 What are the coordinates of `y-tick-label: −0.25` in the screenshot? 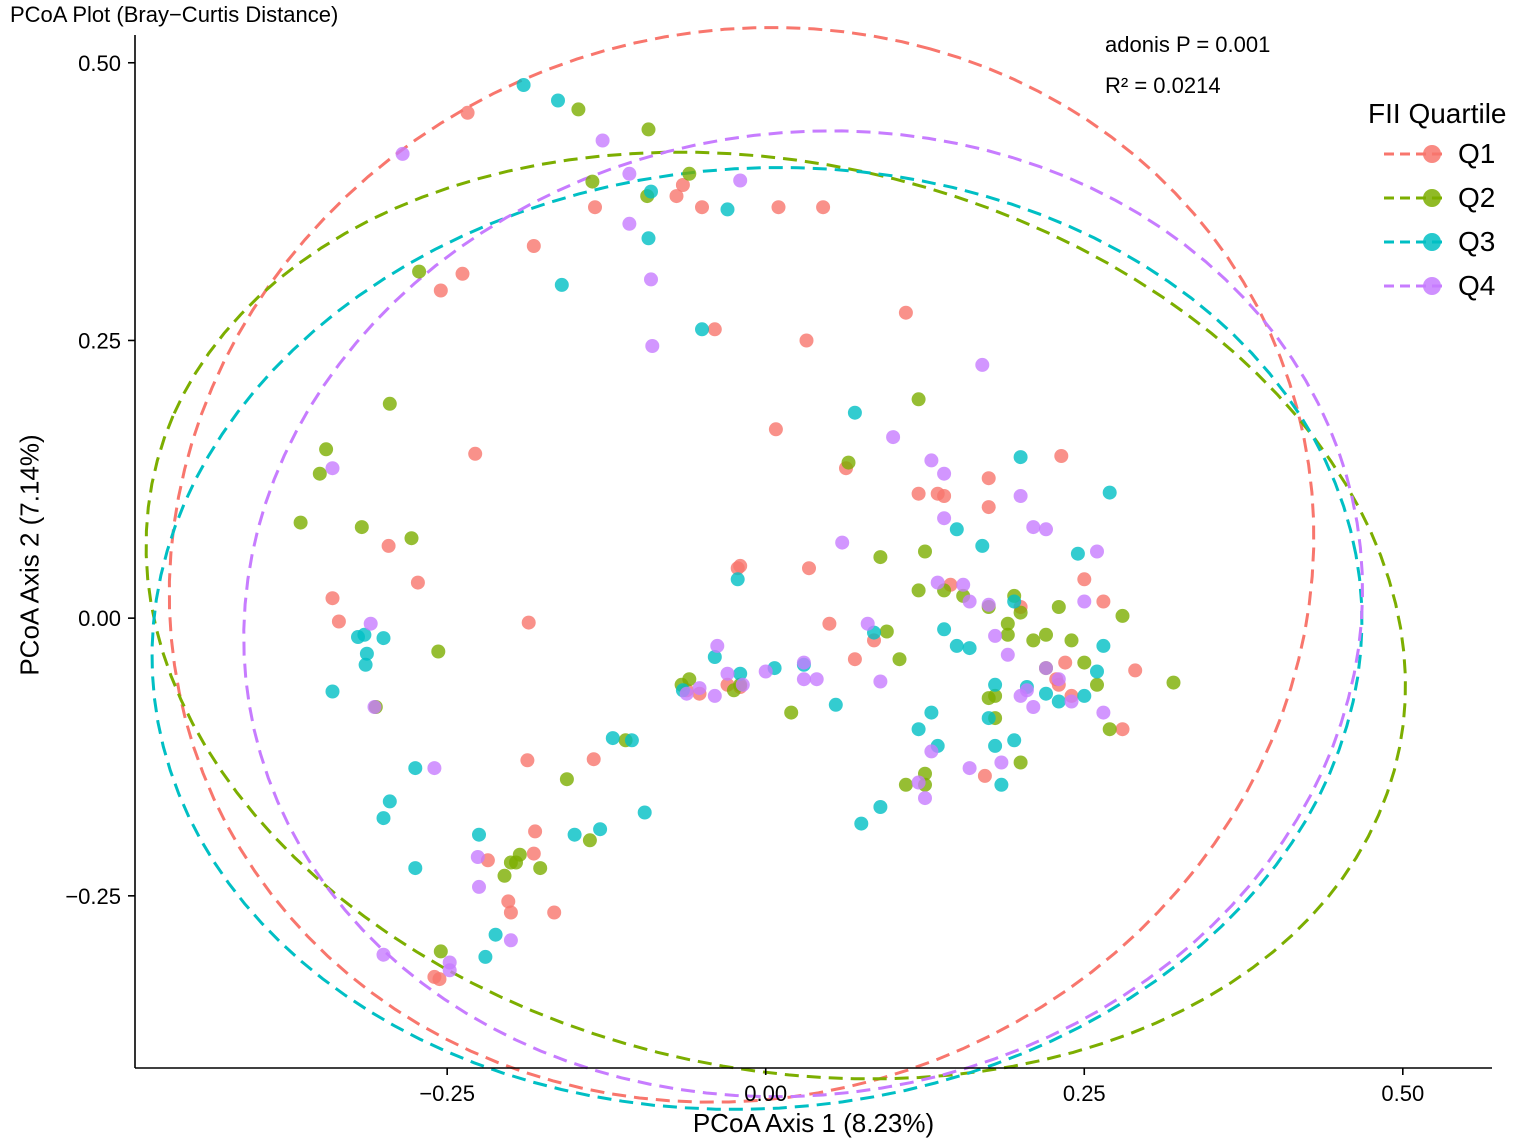 It's located at (93, 896).